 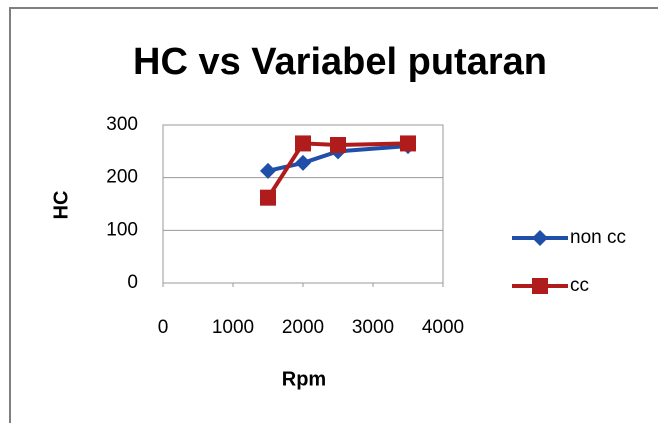 I want to click on x-tick-label: 0, so click(x=163, y=327).